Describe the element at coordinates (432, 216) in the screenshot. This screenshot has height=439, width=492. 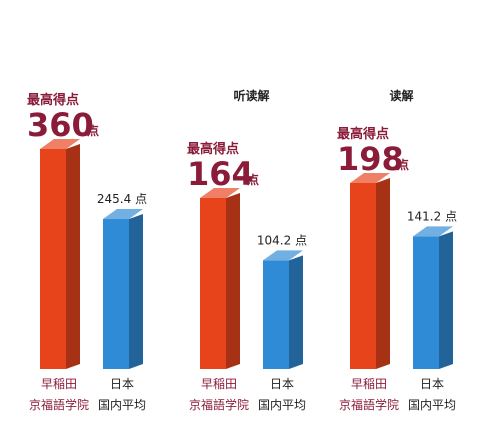
I see `data-label-japan: 141.2 点` at that location.